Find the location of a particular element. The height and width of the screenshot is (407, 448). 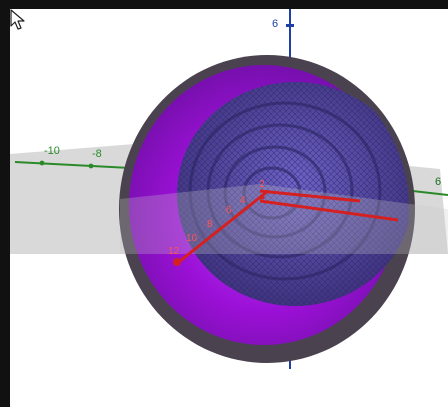

red-line-upper is located at coordinates (310, 196).